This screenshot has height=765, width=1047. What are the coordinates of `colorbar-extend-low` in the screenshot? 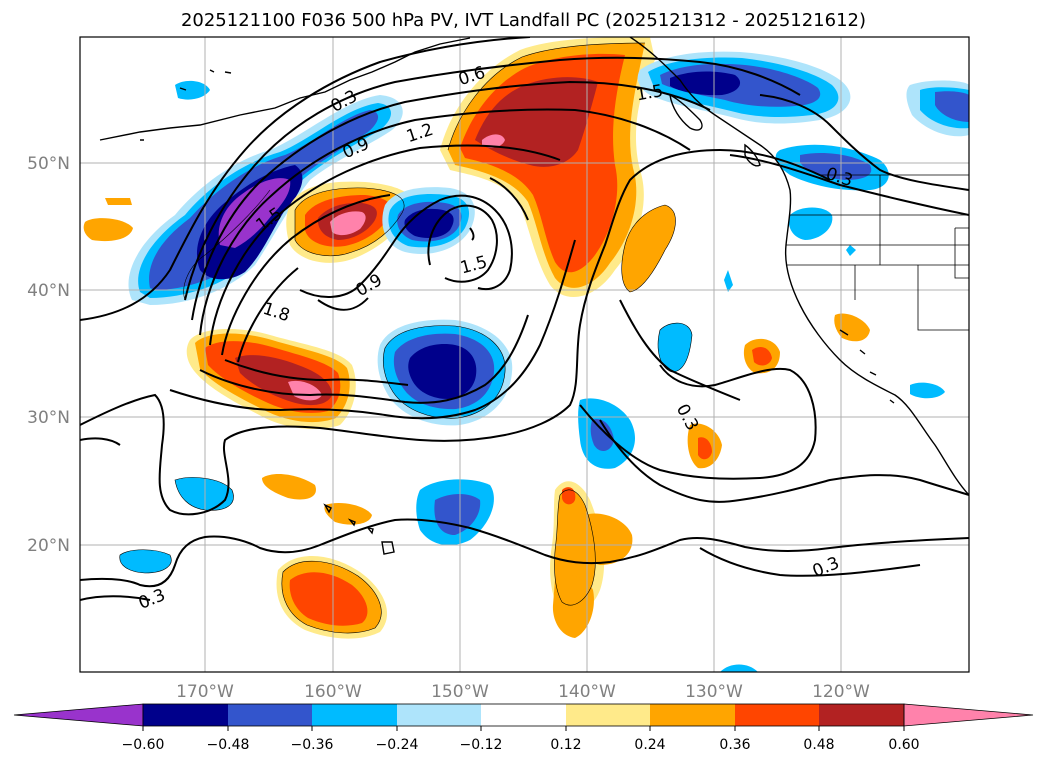 It's located at (78, 715).